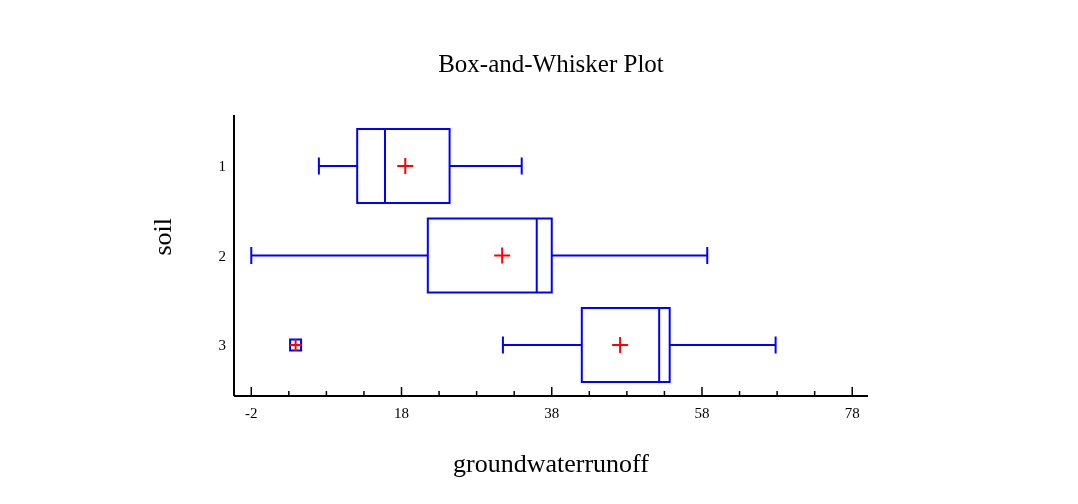 The height and width of the screenshot is (504, 1078). What do you see at coordinates (702, 413) in the screenshot?
I see `x-tick-label: 58` at bounding box center [702, 413].